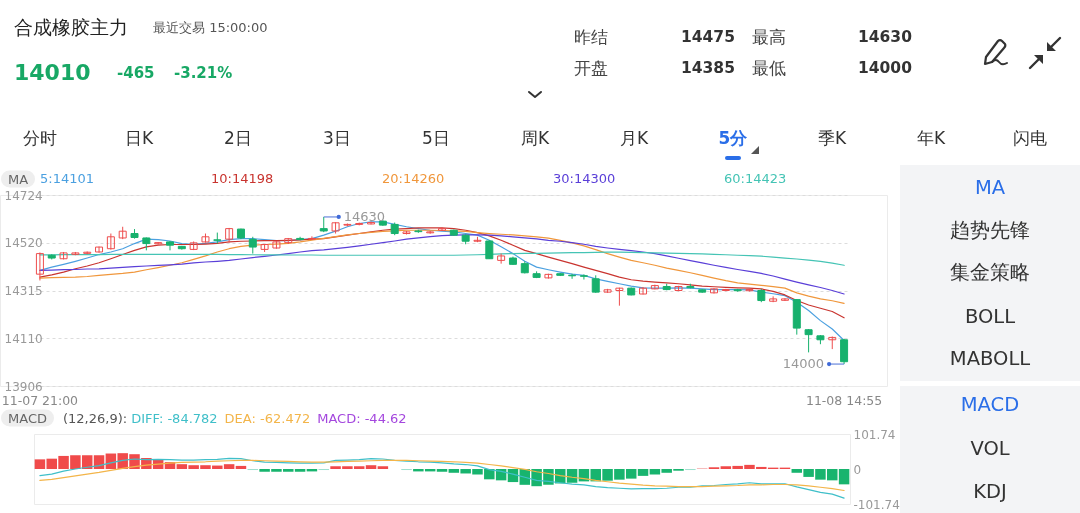 The width and height of the screenshot is (1080, 513). I want to click on y-tick-label: 101.74, so click(874, 434).